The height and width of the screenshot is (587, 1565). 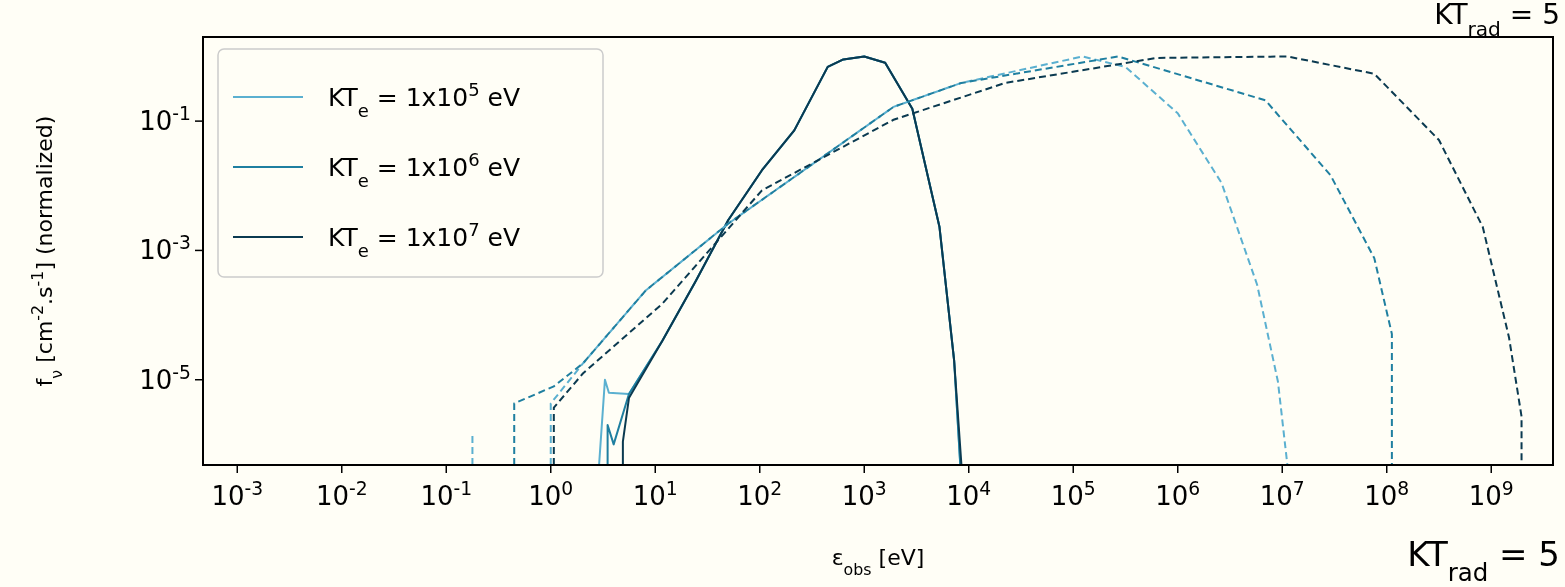 What do you see at coordinates (165, 248) in the screenshot?
I see `y-tick-label: 10$^{-3}$` at bounding box center [165, 248].